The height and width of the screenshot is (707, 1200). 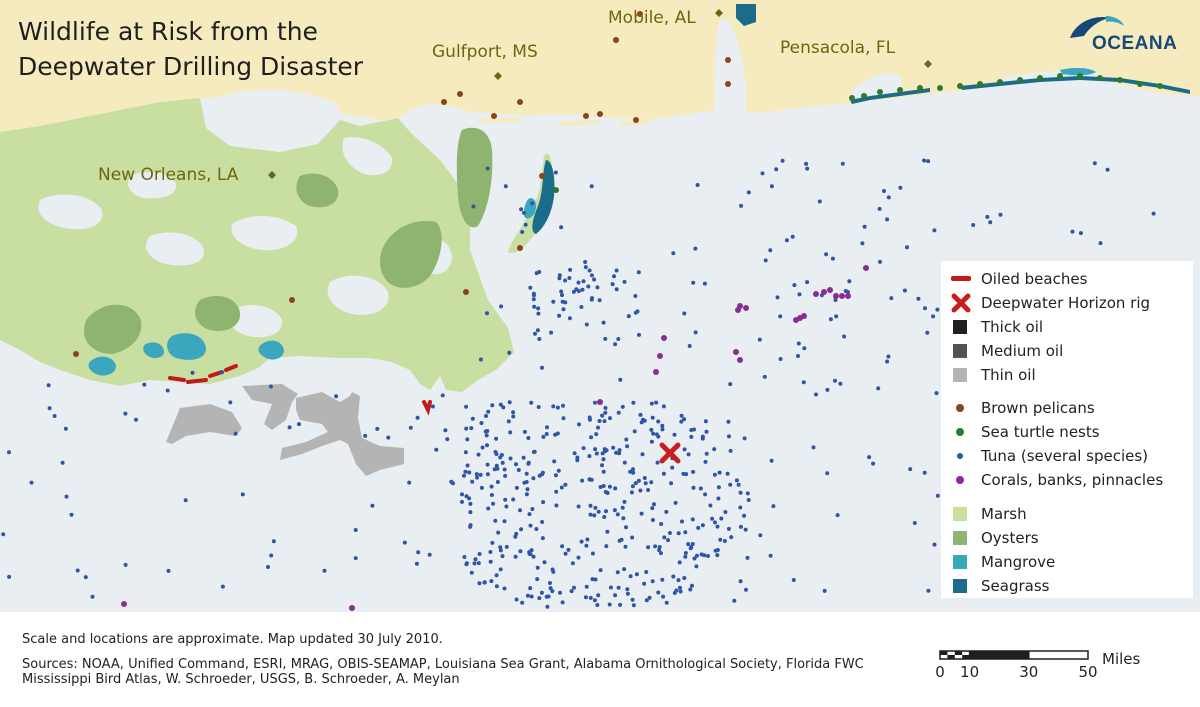 I want to click on seagrass-area, so click(x=746, y=15).